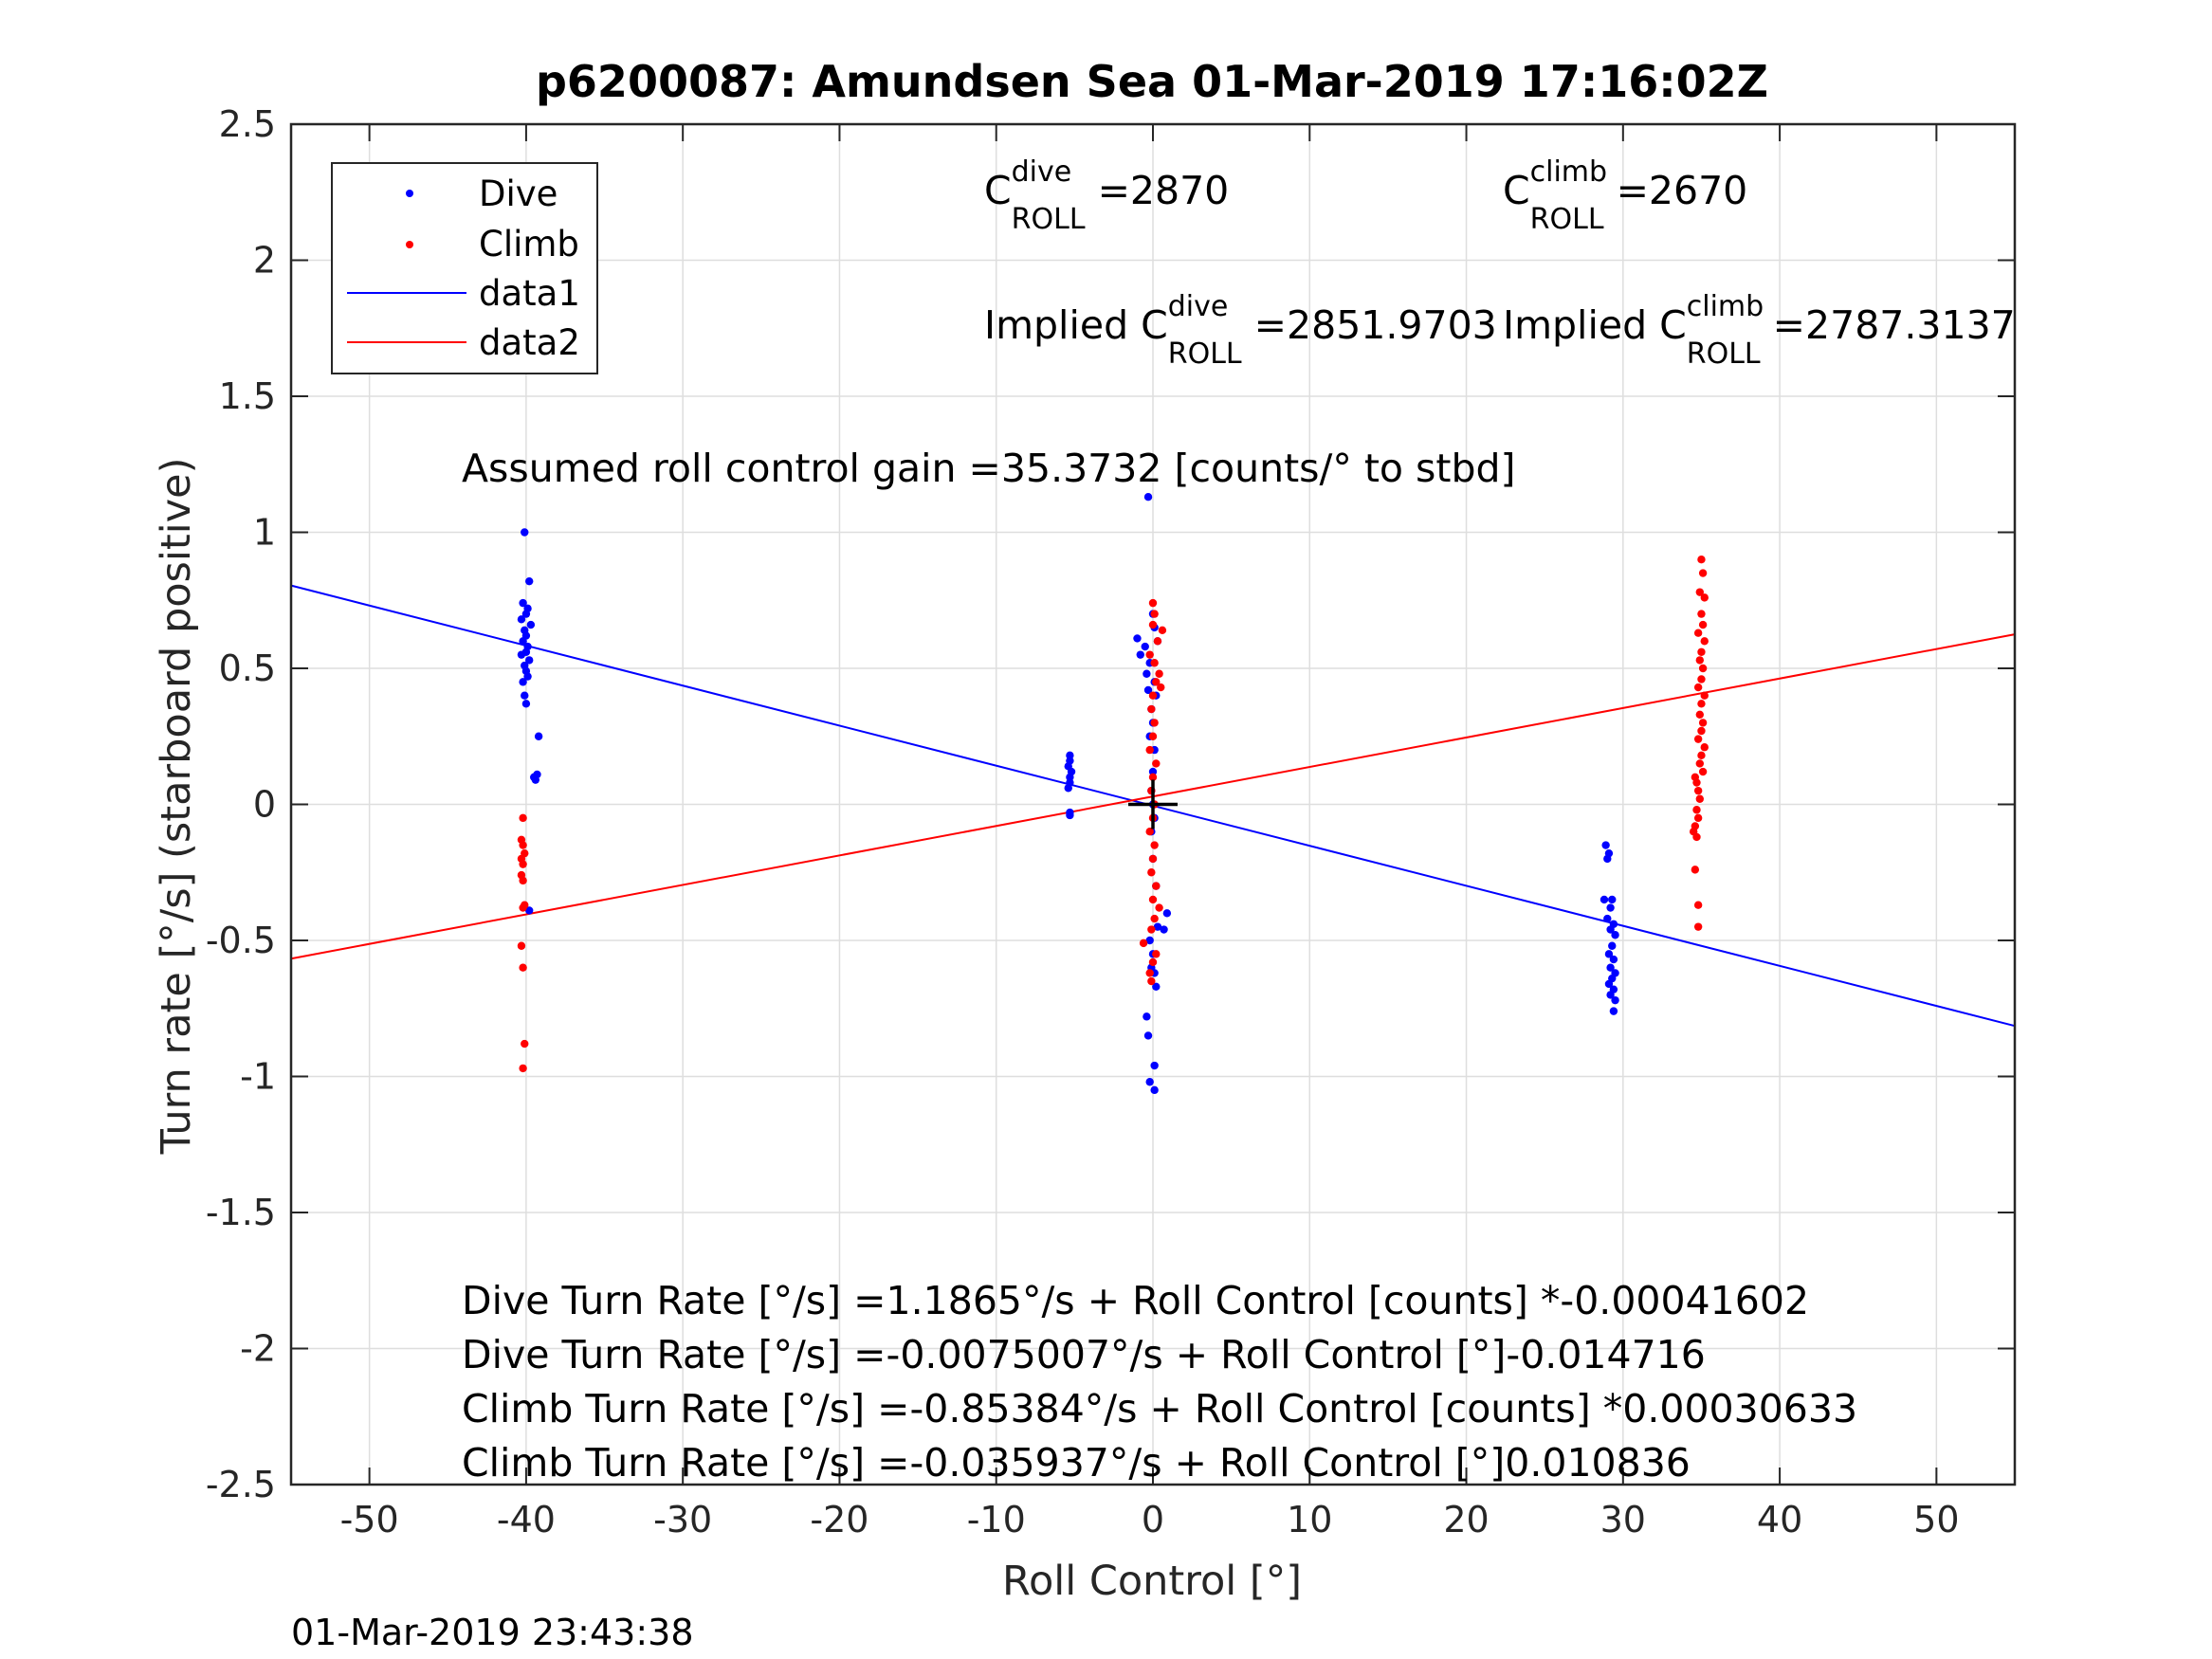 Image resolution: width=2212 pixels, height=1659 pixels. Describe the element at coordinates (996, 1519) in the screenshot. I see `x-tick-label: -10` at that location.